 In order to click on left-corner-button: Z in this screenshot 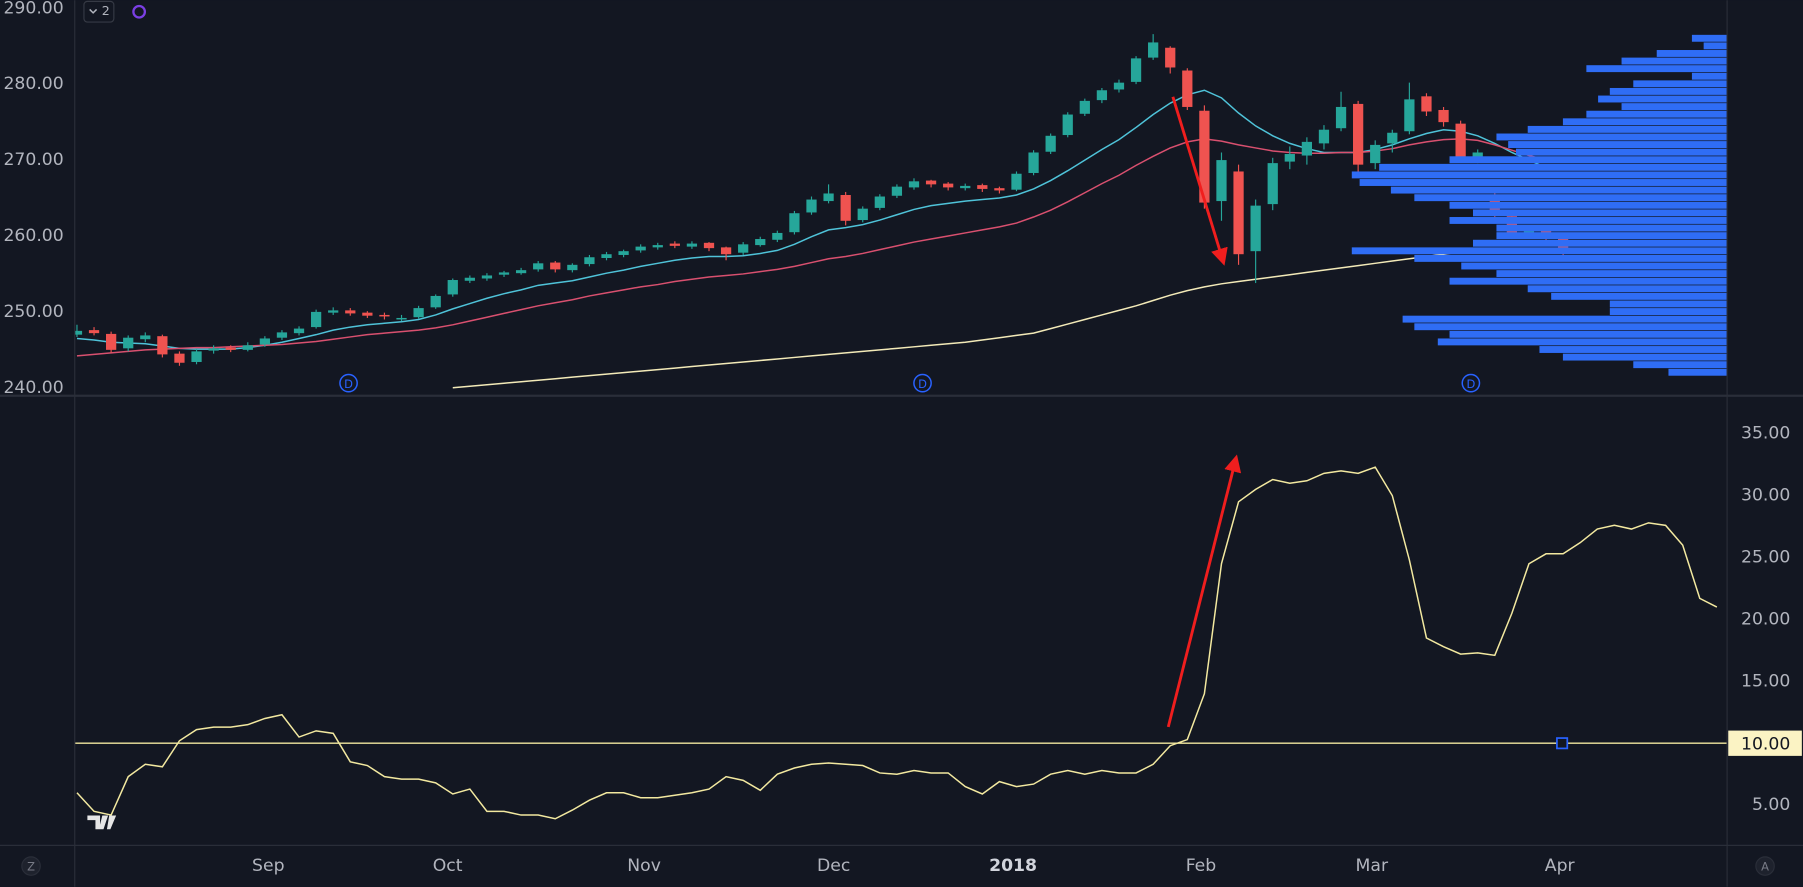, I will do `click(31, 866)`.